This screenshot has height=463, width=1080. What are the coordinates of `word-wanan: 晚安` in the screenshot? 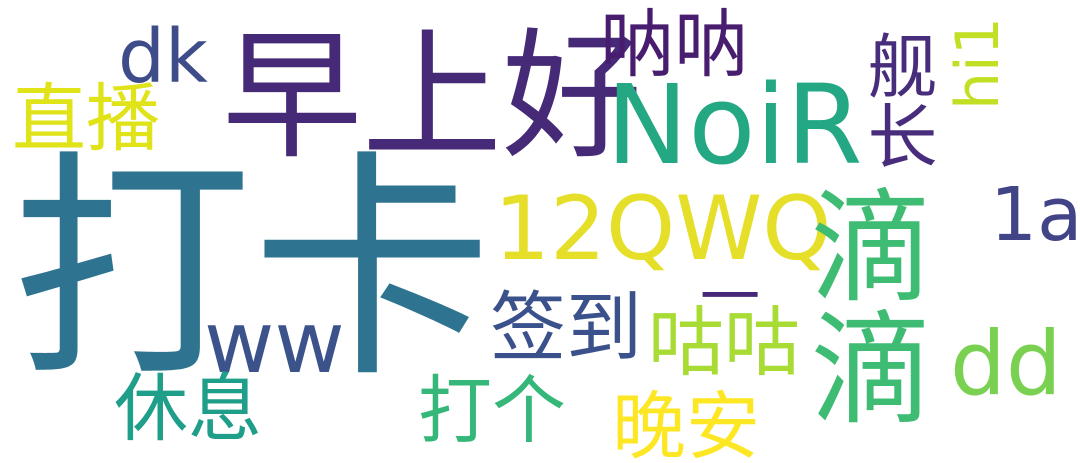 It's located at (686, 423).